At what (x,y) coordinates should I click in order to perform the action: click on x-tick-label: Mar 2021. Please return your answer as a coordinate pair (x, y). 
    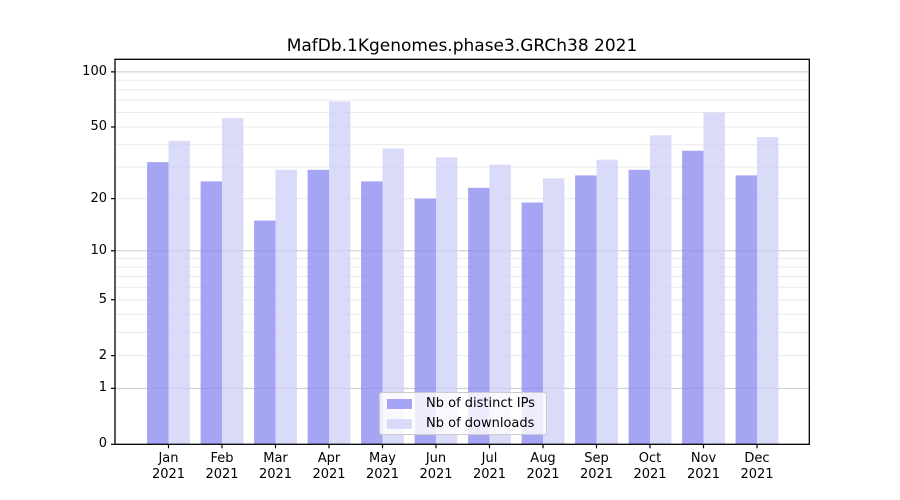
    Looking at the image, I should click on (275, 466).